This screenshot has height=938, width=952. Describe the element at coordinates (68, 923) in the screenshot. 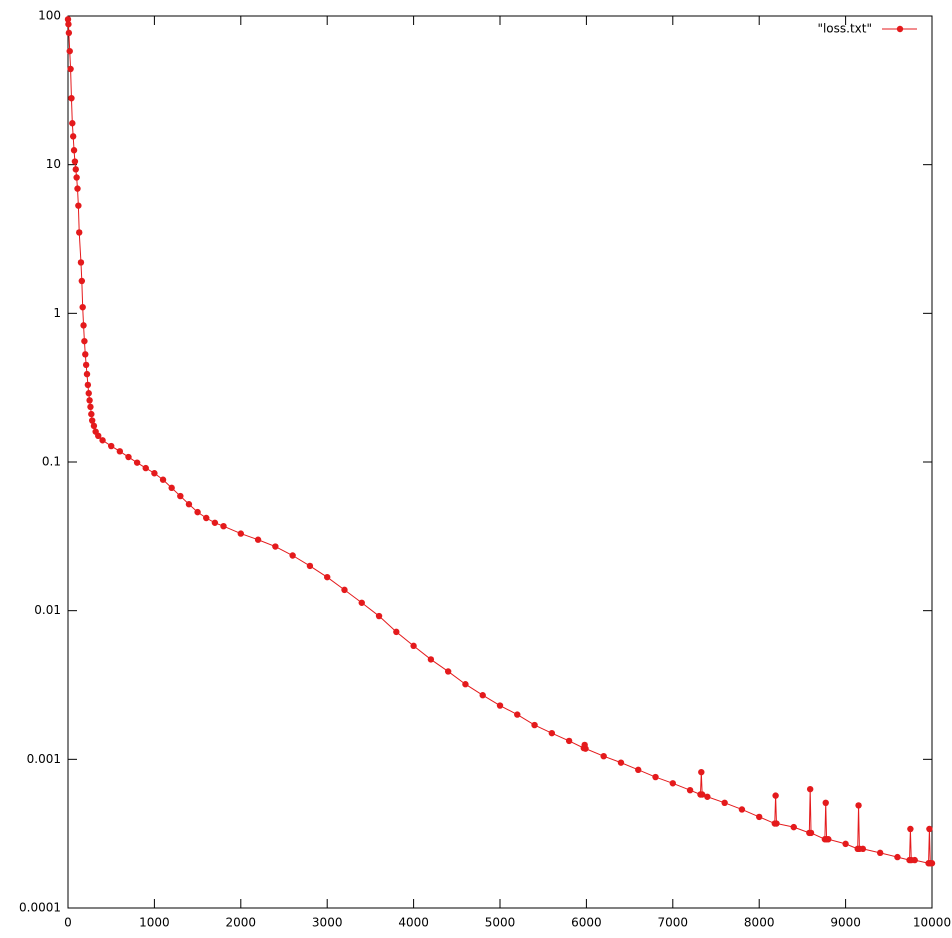

I see `x-tick-label: 0` at that location.